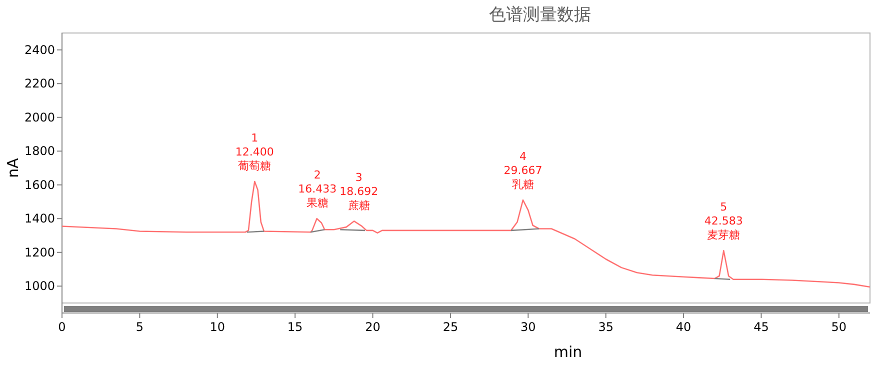 This screenshot has width=872, height=365. Describe the element at coordinates (39, 219) in the screenshot. I see `y-tick-label: 1400` at that location.